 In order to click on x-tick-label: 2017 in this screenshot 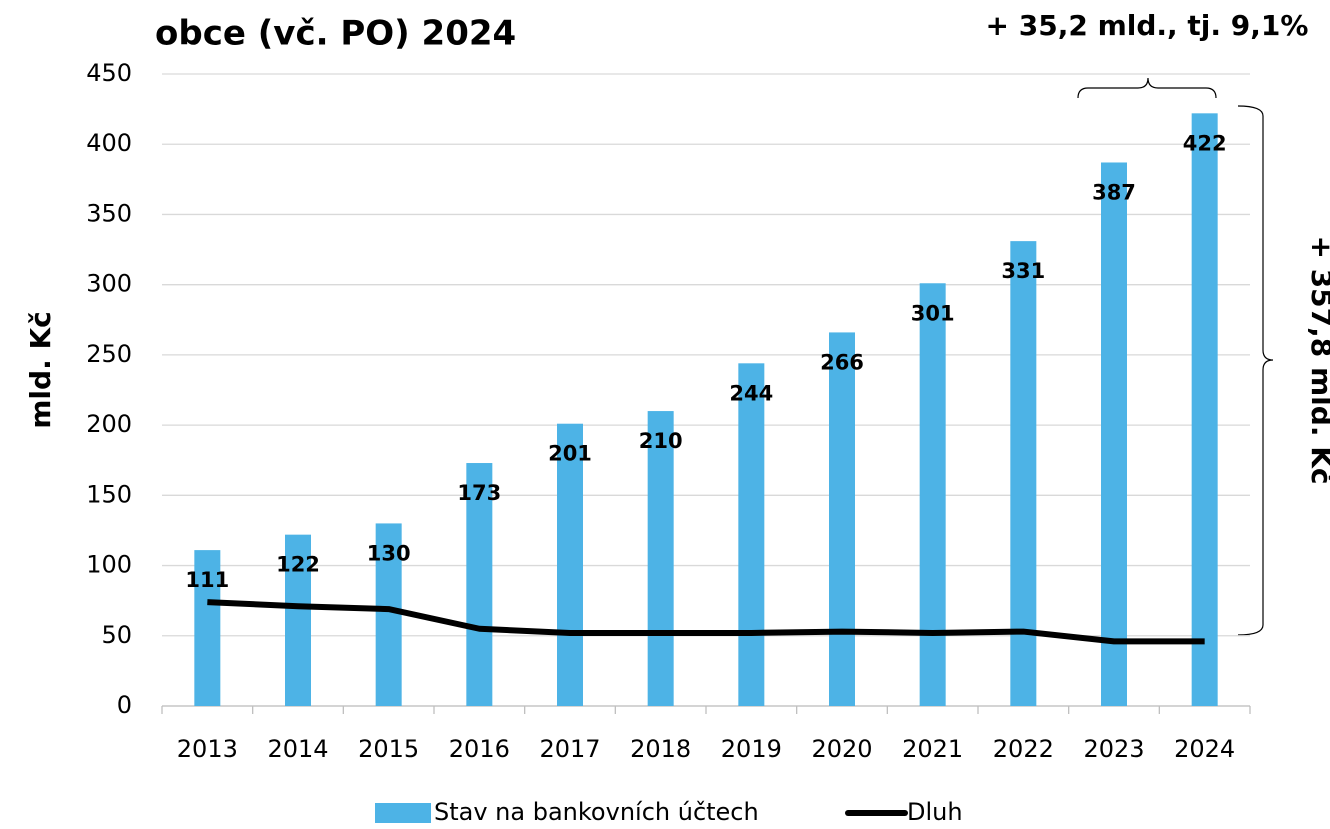, I will do `click(569, 749)`.